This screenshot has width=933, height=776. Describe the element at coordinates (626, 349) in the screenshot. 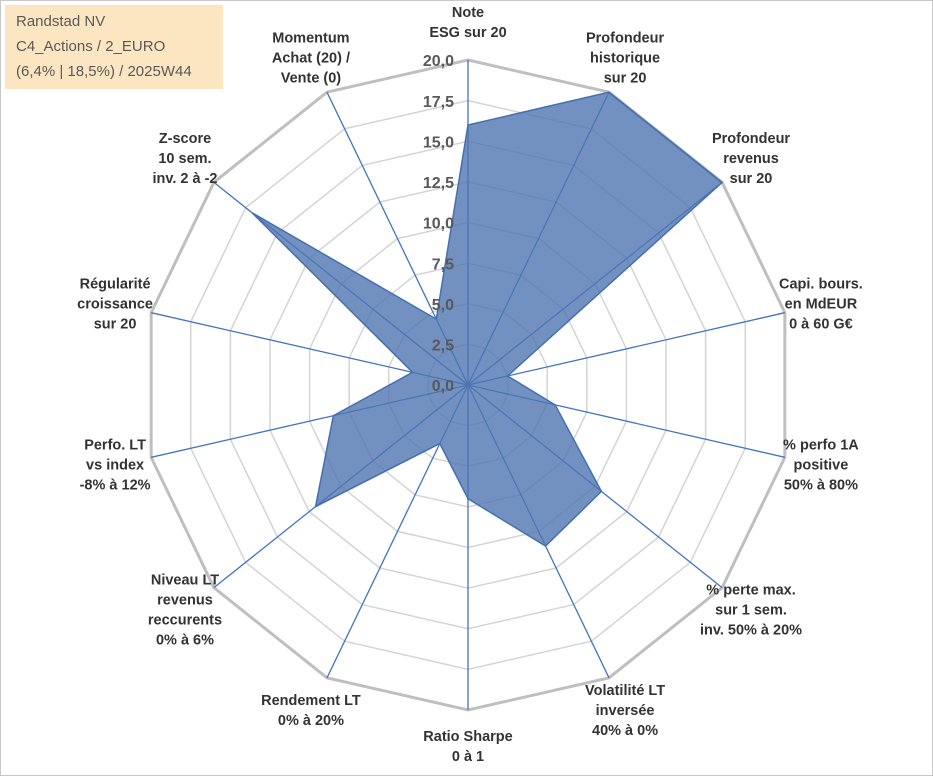

I see `axis-line` at that location.